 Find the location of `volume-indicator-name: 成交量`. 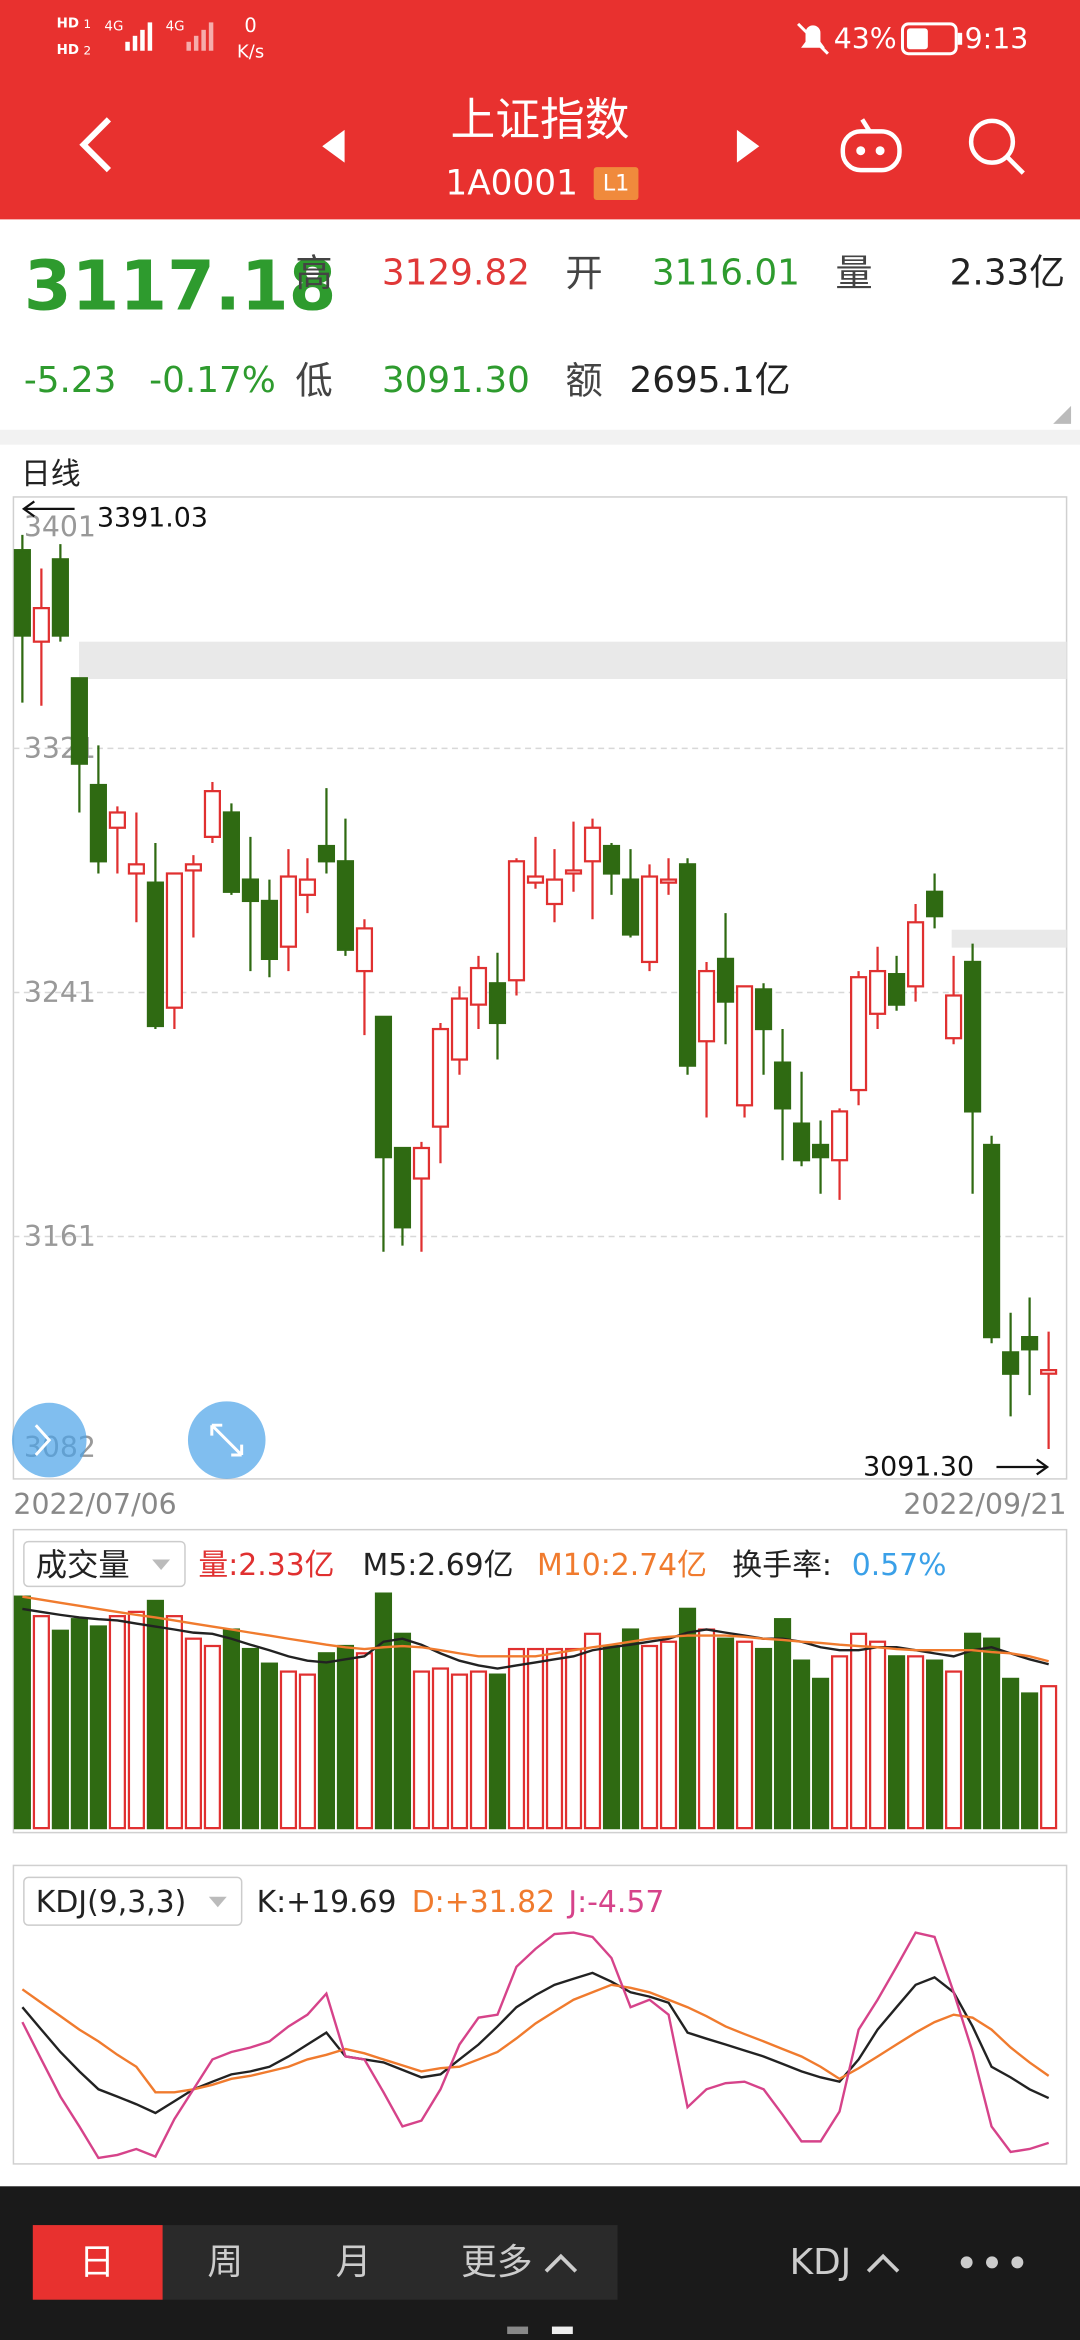

volume-indicator-name: 成交量 is located at coordinates (83, 1565).